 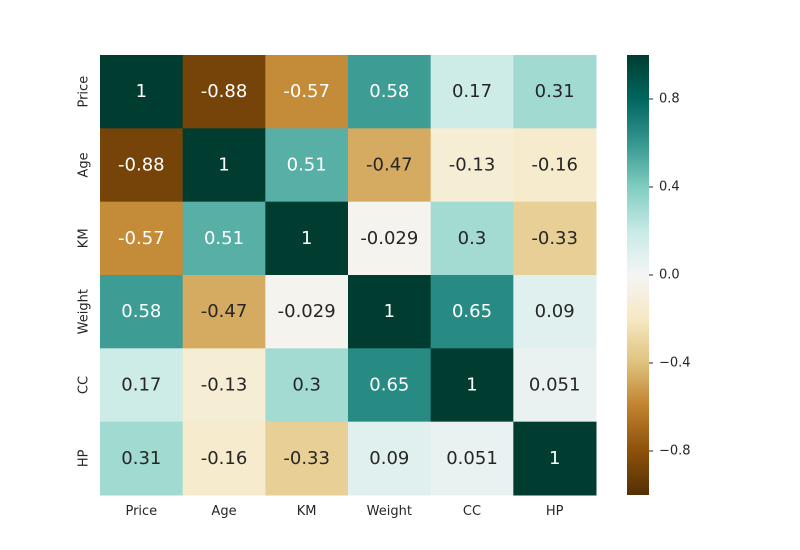 What do you see at coordinates (84, 92) in the screenshot?
I see `y-tick-label: Price` at bounding box center [84, 92].